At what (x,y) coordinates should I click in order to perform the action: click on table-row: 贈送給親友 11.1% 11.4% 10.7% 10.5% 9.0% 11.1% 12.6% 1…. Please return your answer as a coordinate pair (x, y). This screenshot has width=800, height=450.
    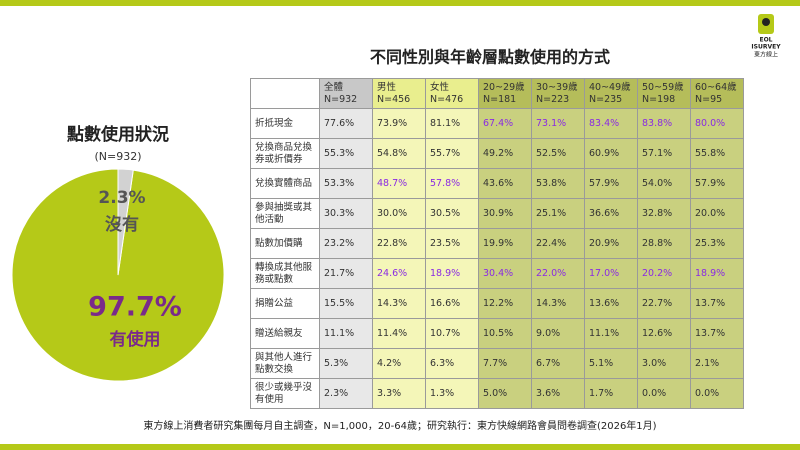
    Looking at the image, I should click on (497, 333).